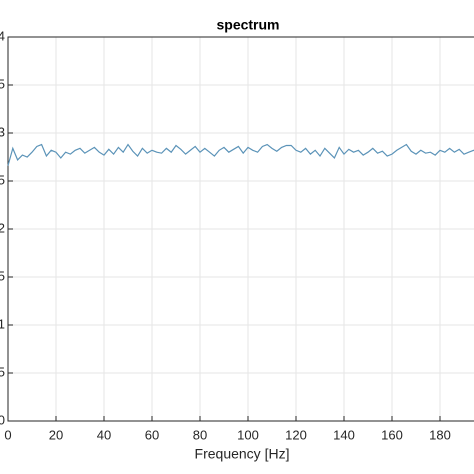 The height and width of the screenshot is (474, 474). Describe the element at coordinates (2, 35) in the screenshot. I see `y-tick-label: 4` at that location.